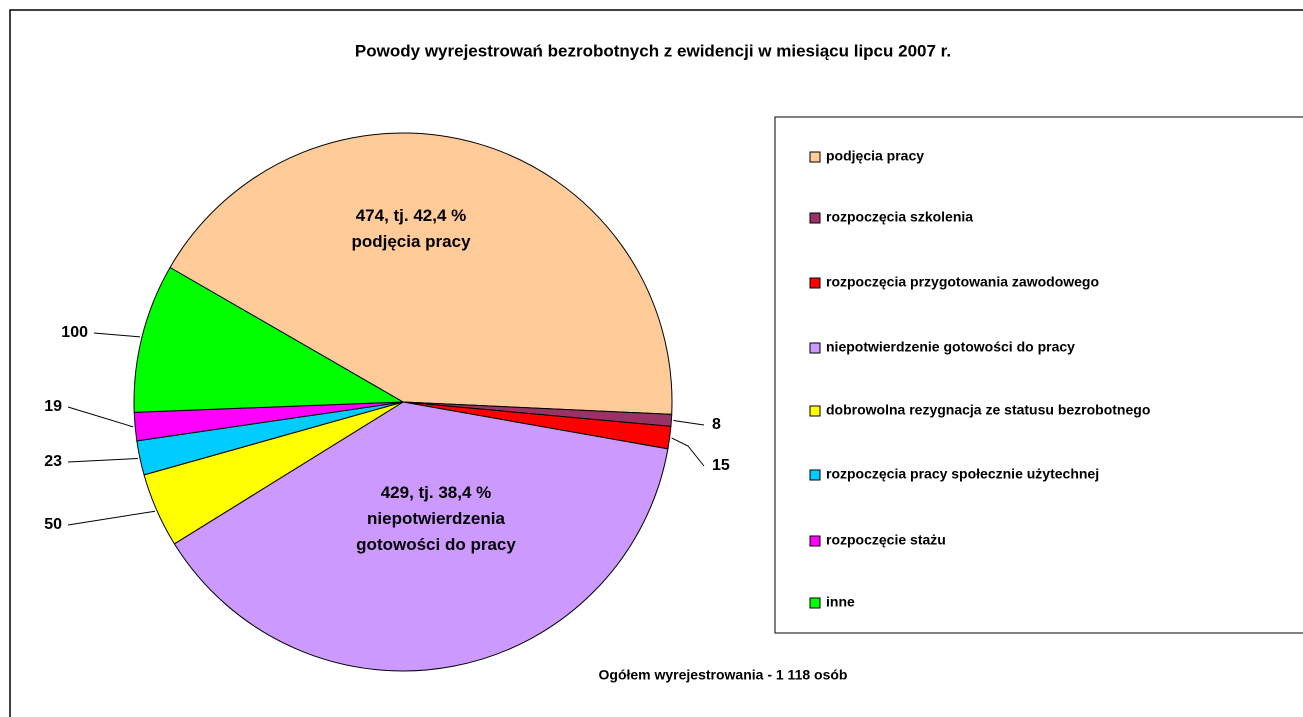  What do you see at coordinates (950, 347) in the screenshot?
I see `legend-label: niepotwierdzenie gotowości do pracy` at bounding box center [950, 347].